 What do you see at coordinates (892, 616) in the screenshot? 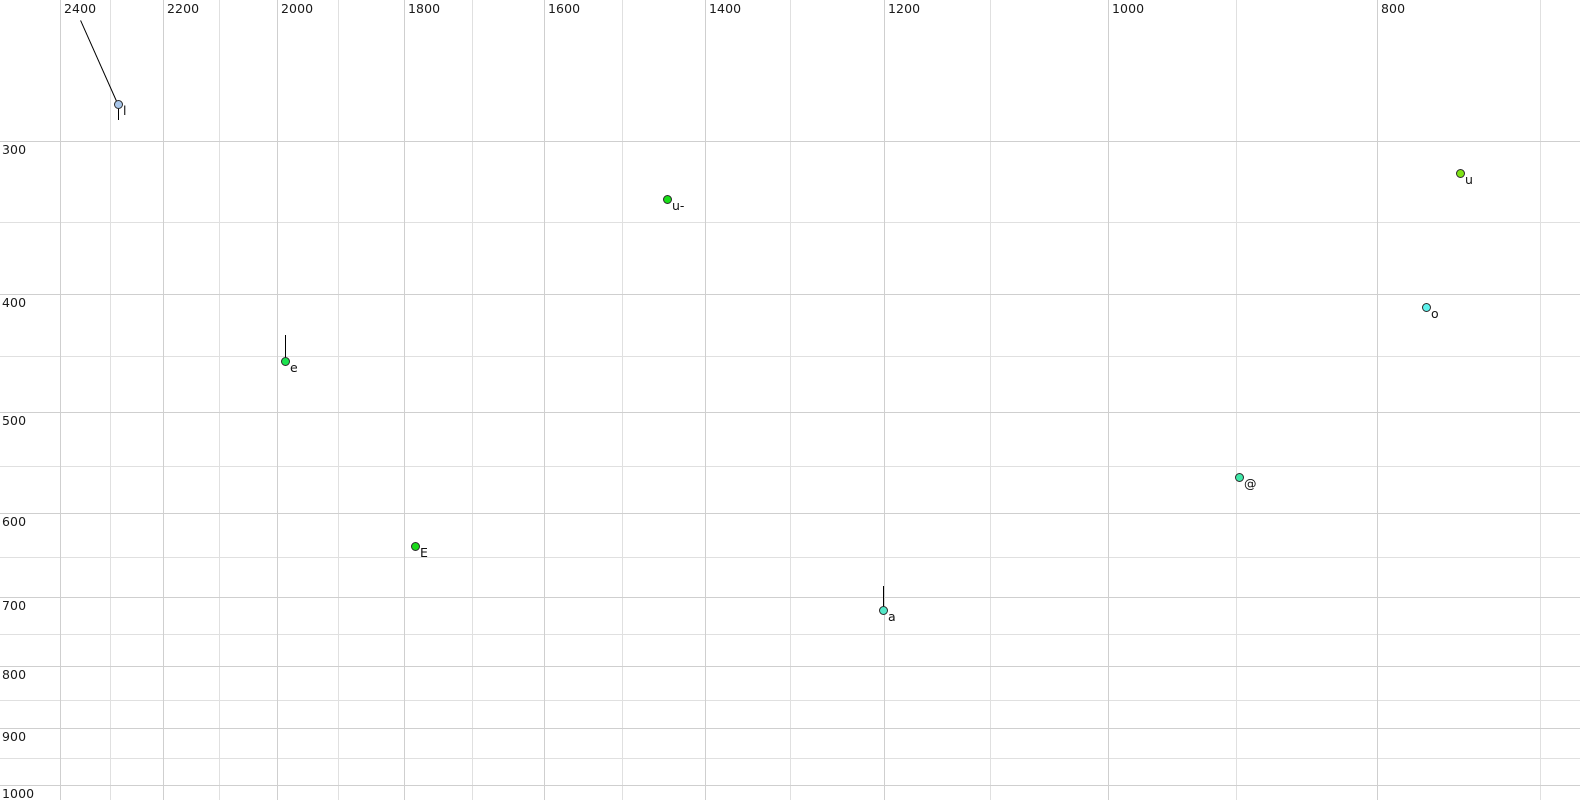
I see `data-point-label: a` at bounding box center [892, 616].